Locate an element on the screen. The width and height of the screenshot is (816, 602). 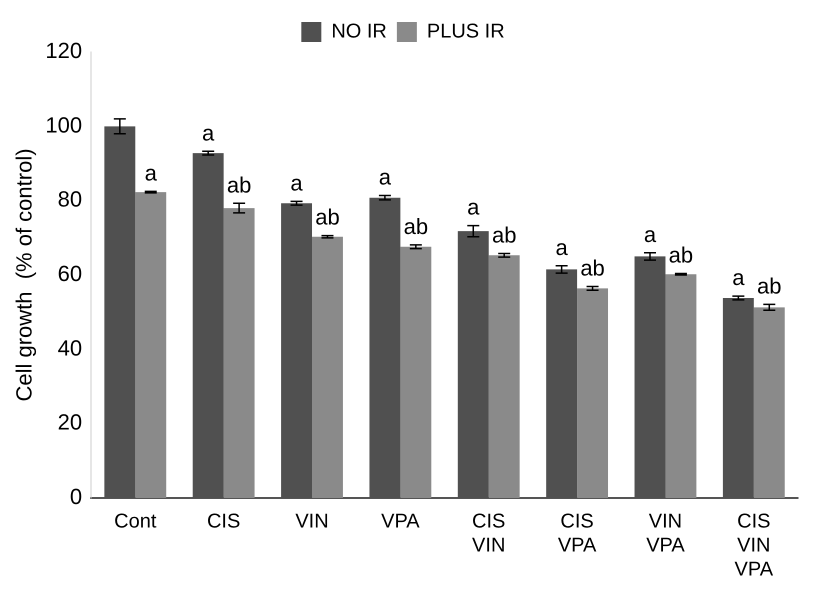
x-tick-label: VIN VPA is located at coordinates (666, 533).